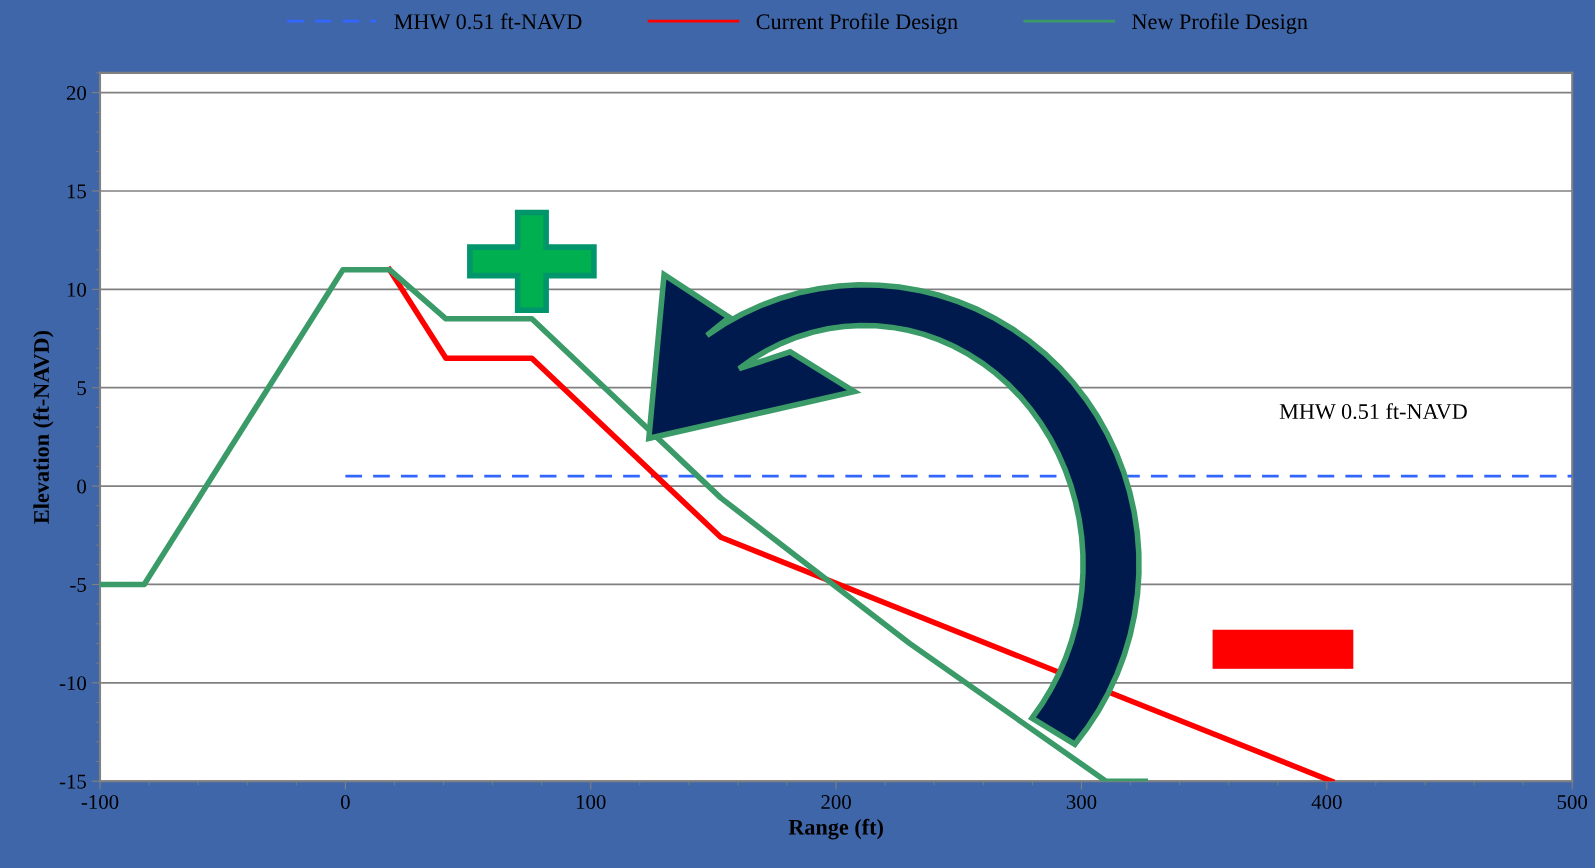 This screenshot has width=1595, height=868. I want to click on x-tick-label: -100, so click(100, 802).